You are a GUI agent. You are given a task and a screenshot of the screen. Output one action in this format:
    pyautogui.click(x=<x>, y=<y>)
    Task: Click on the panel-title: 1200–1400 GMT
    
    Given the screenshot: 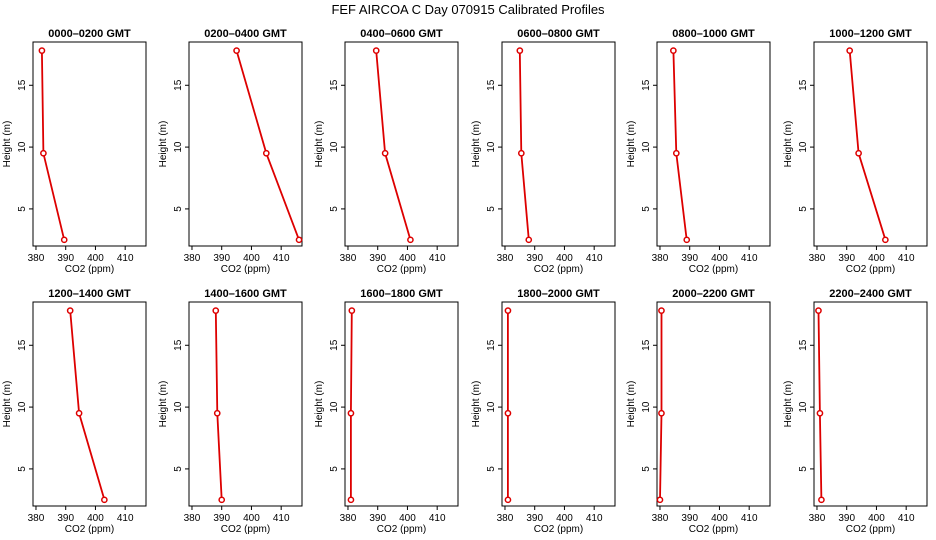 What is the action you would take?
    pyautogui.click(x=89, y=294)
    